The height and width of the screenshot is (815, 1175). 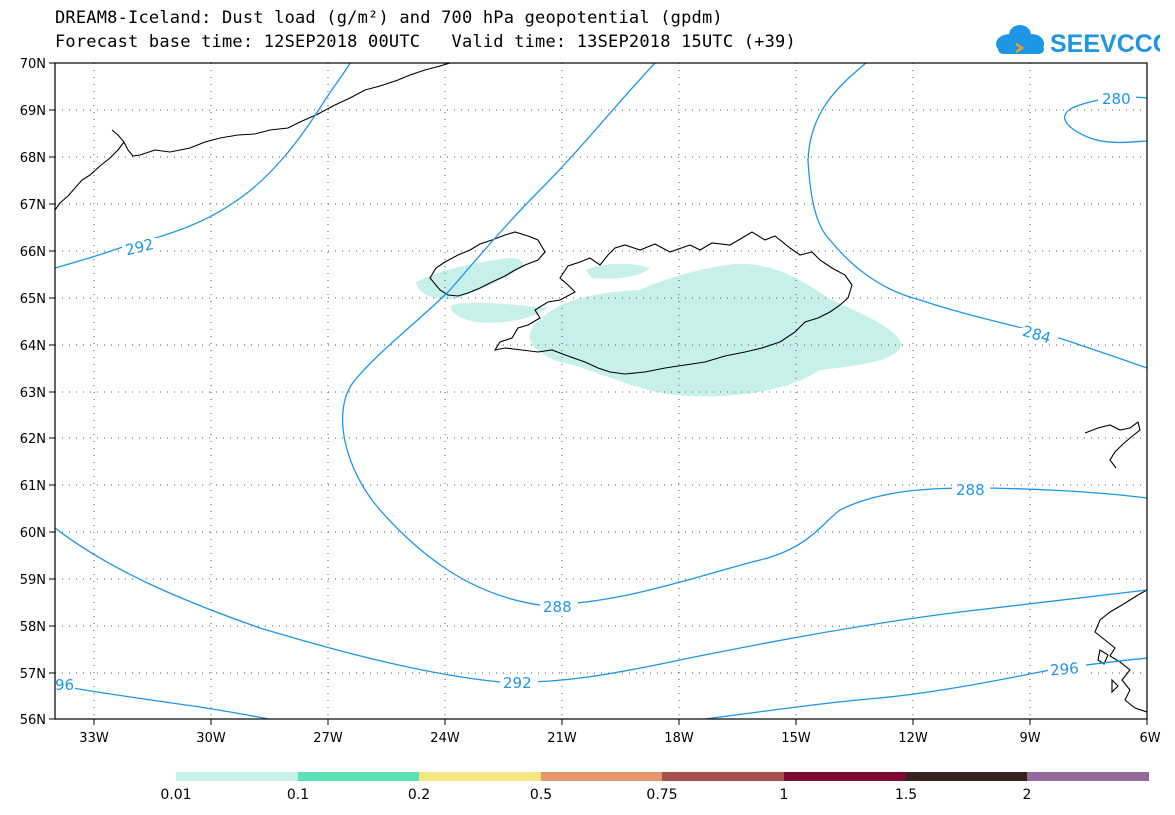 I want to click on contour-296-west, so click(x=162, y=701).